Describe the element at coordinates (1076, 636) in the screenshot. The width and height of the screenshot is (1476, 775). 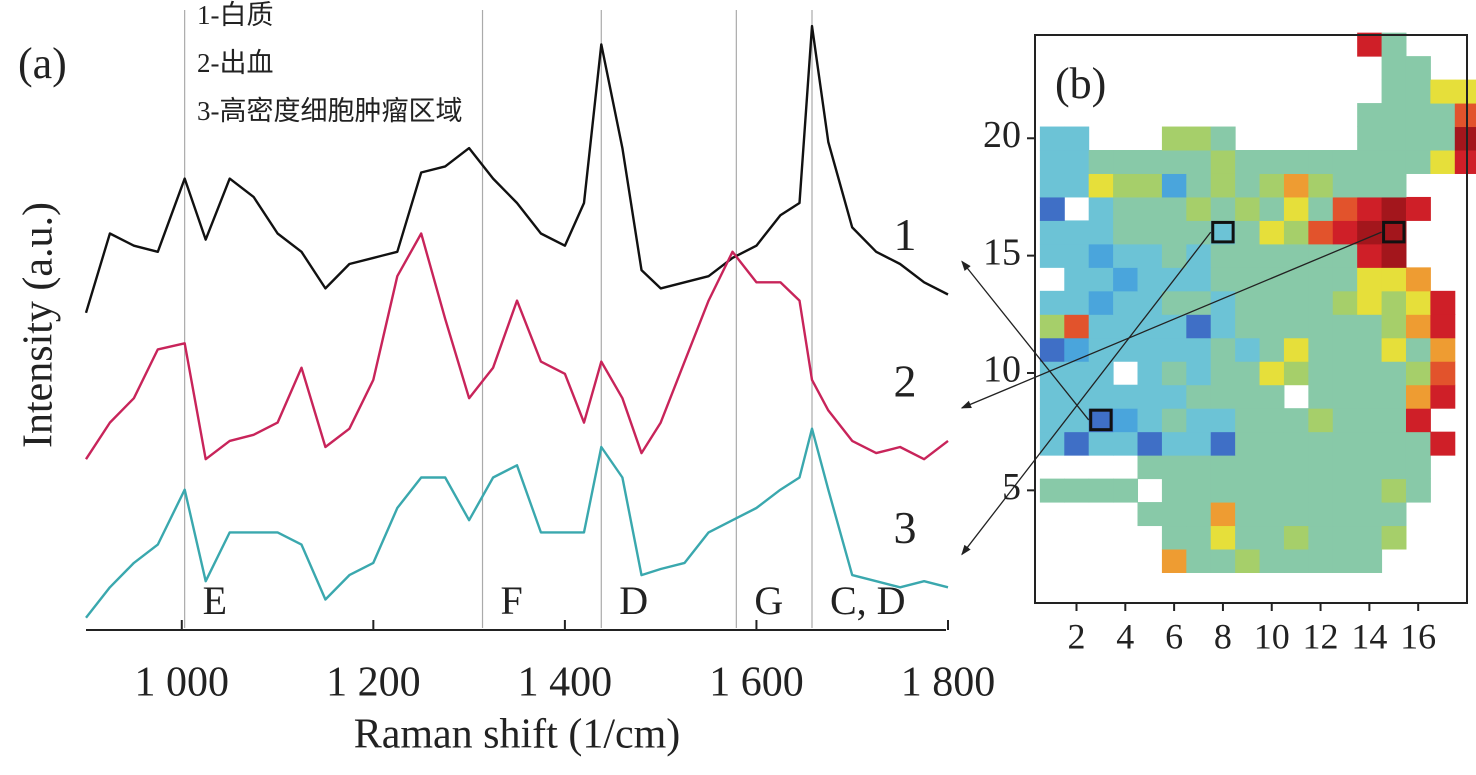
I see `x-tick-label: 2` at that location.